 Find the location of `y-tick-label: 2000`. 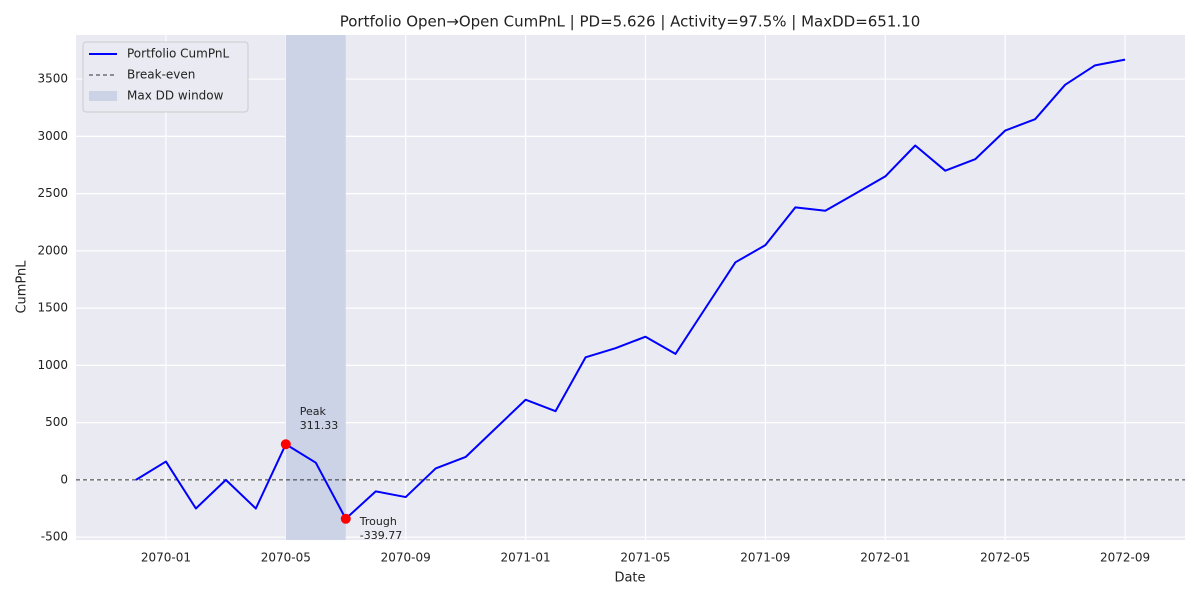

y-tick-label: 2000 is located at coordinates (52, 250).